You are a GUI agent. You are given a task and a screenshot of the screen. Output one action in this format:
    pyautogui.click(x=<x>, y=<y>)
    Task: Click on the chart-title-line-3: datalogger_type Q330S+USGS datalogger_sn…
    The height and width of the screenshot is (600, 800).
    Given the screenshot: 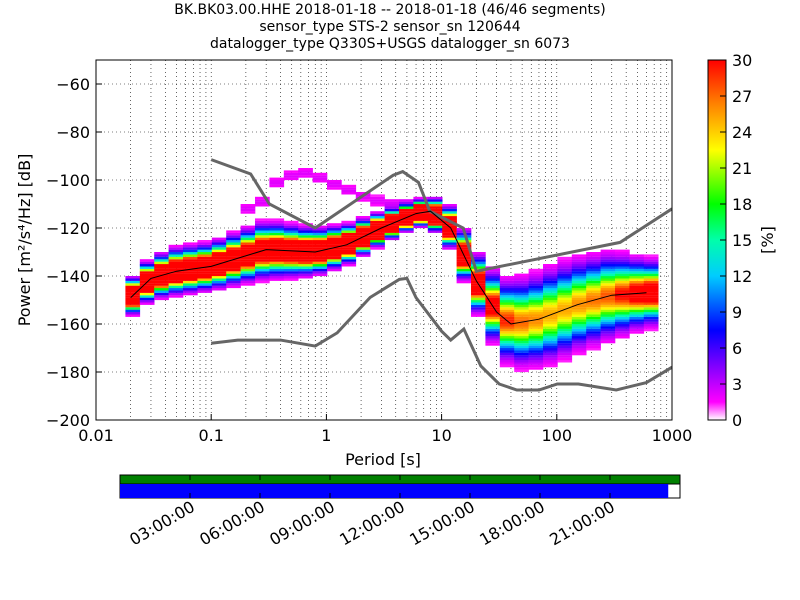 What is the action you would take?
    pyautogui.click(x=390, y=44)
    